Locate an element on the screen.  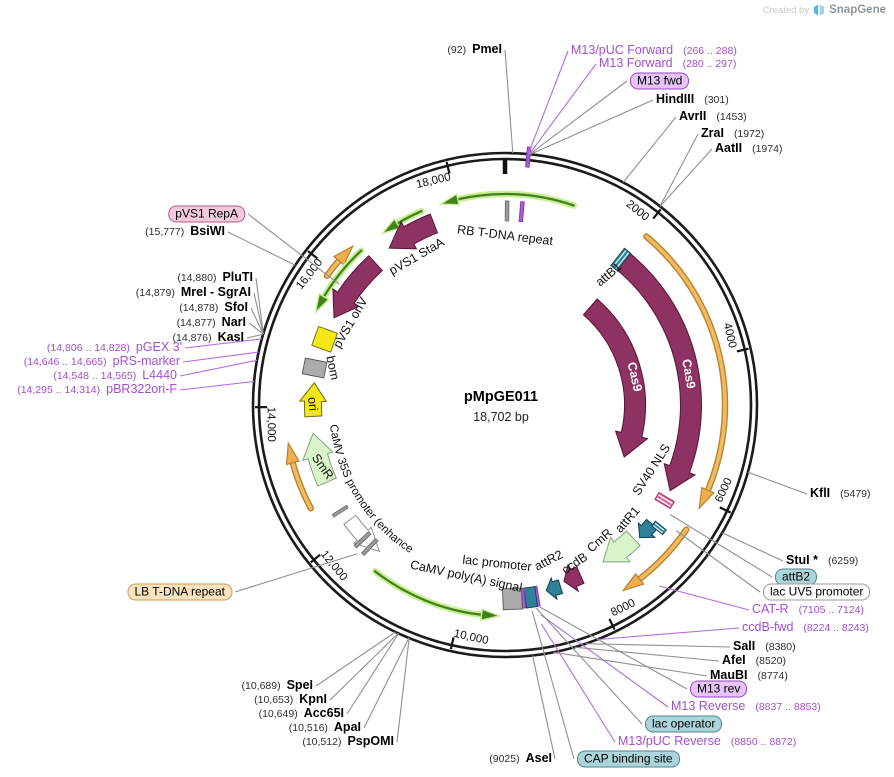
promoter-gray-tick is located at coordinates (340, 511).